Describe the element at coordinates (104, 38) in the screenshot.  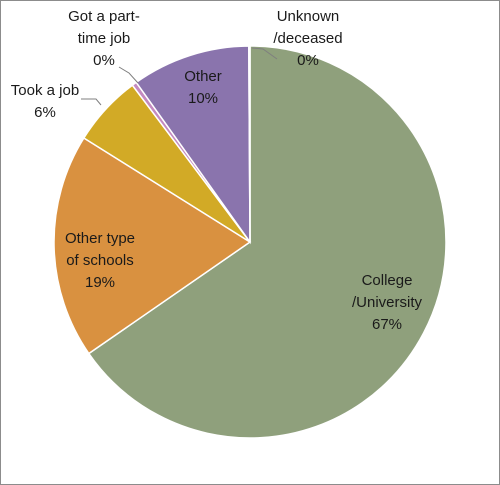
I see `slice-label-part-time-line2: time job` at that location.